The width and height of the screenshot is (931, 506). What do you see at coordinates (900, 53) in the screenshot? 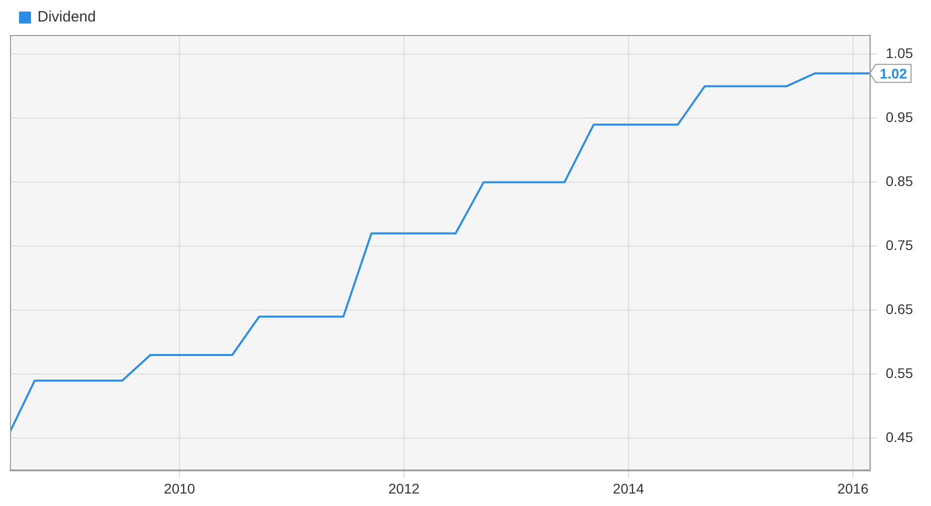
I see `y-tick-label: 1.05` at bounding box center [900, 53].